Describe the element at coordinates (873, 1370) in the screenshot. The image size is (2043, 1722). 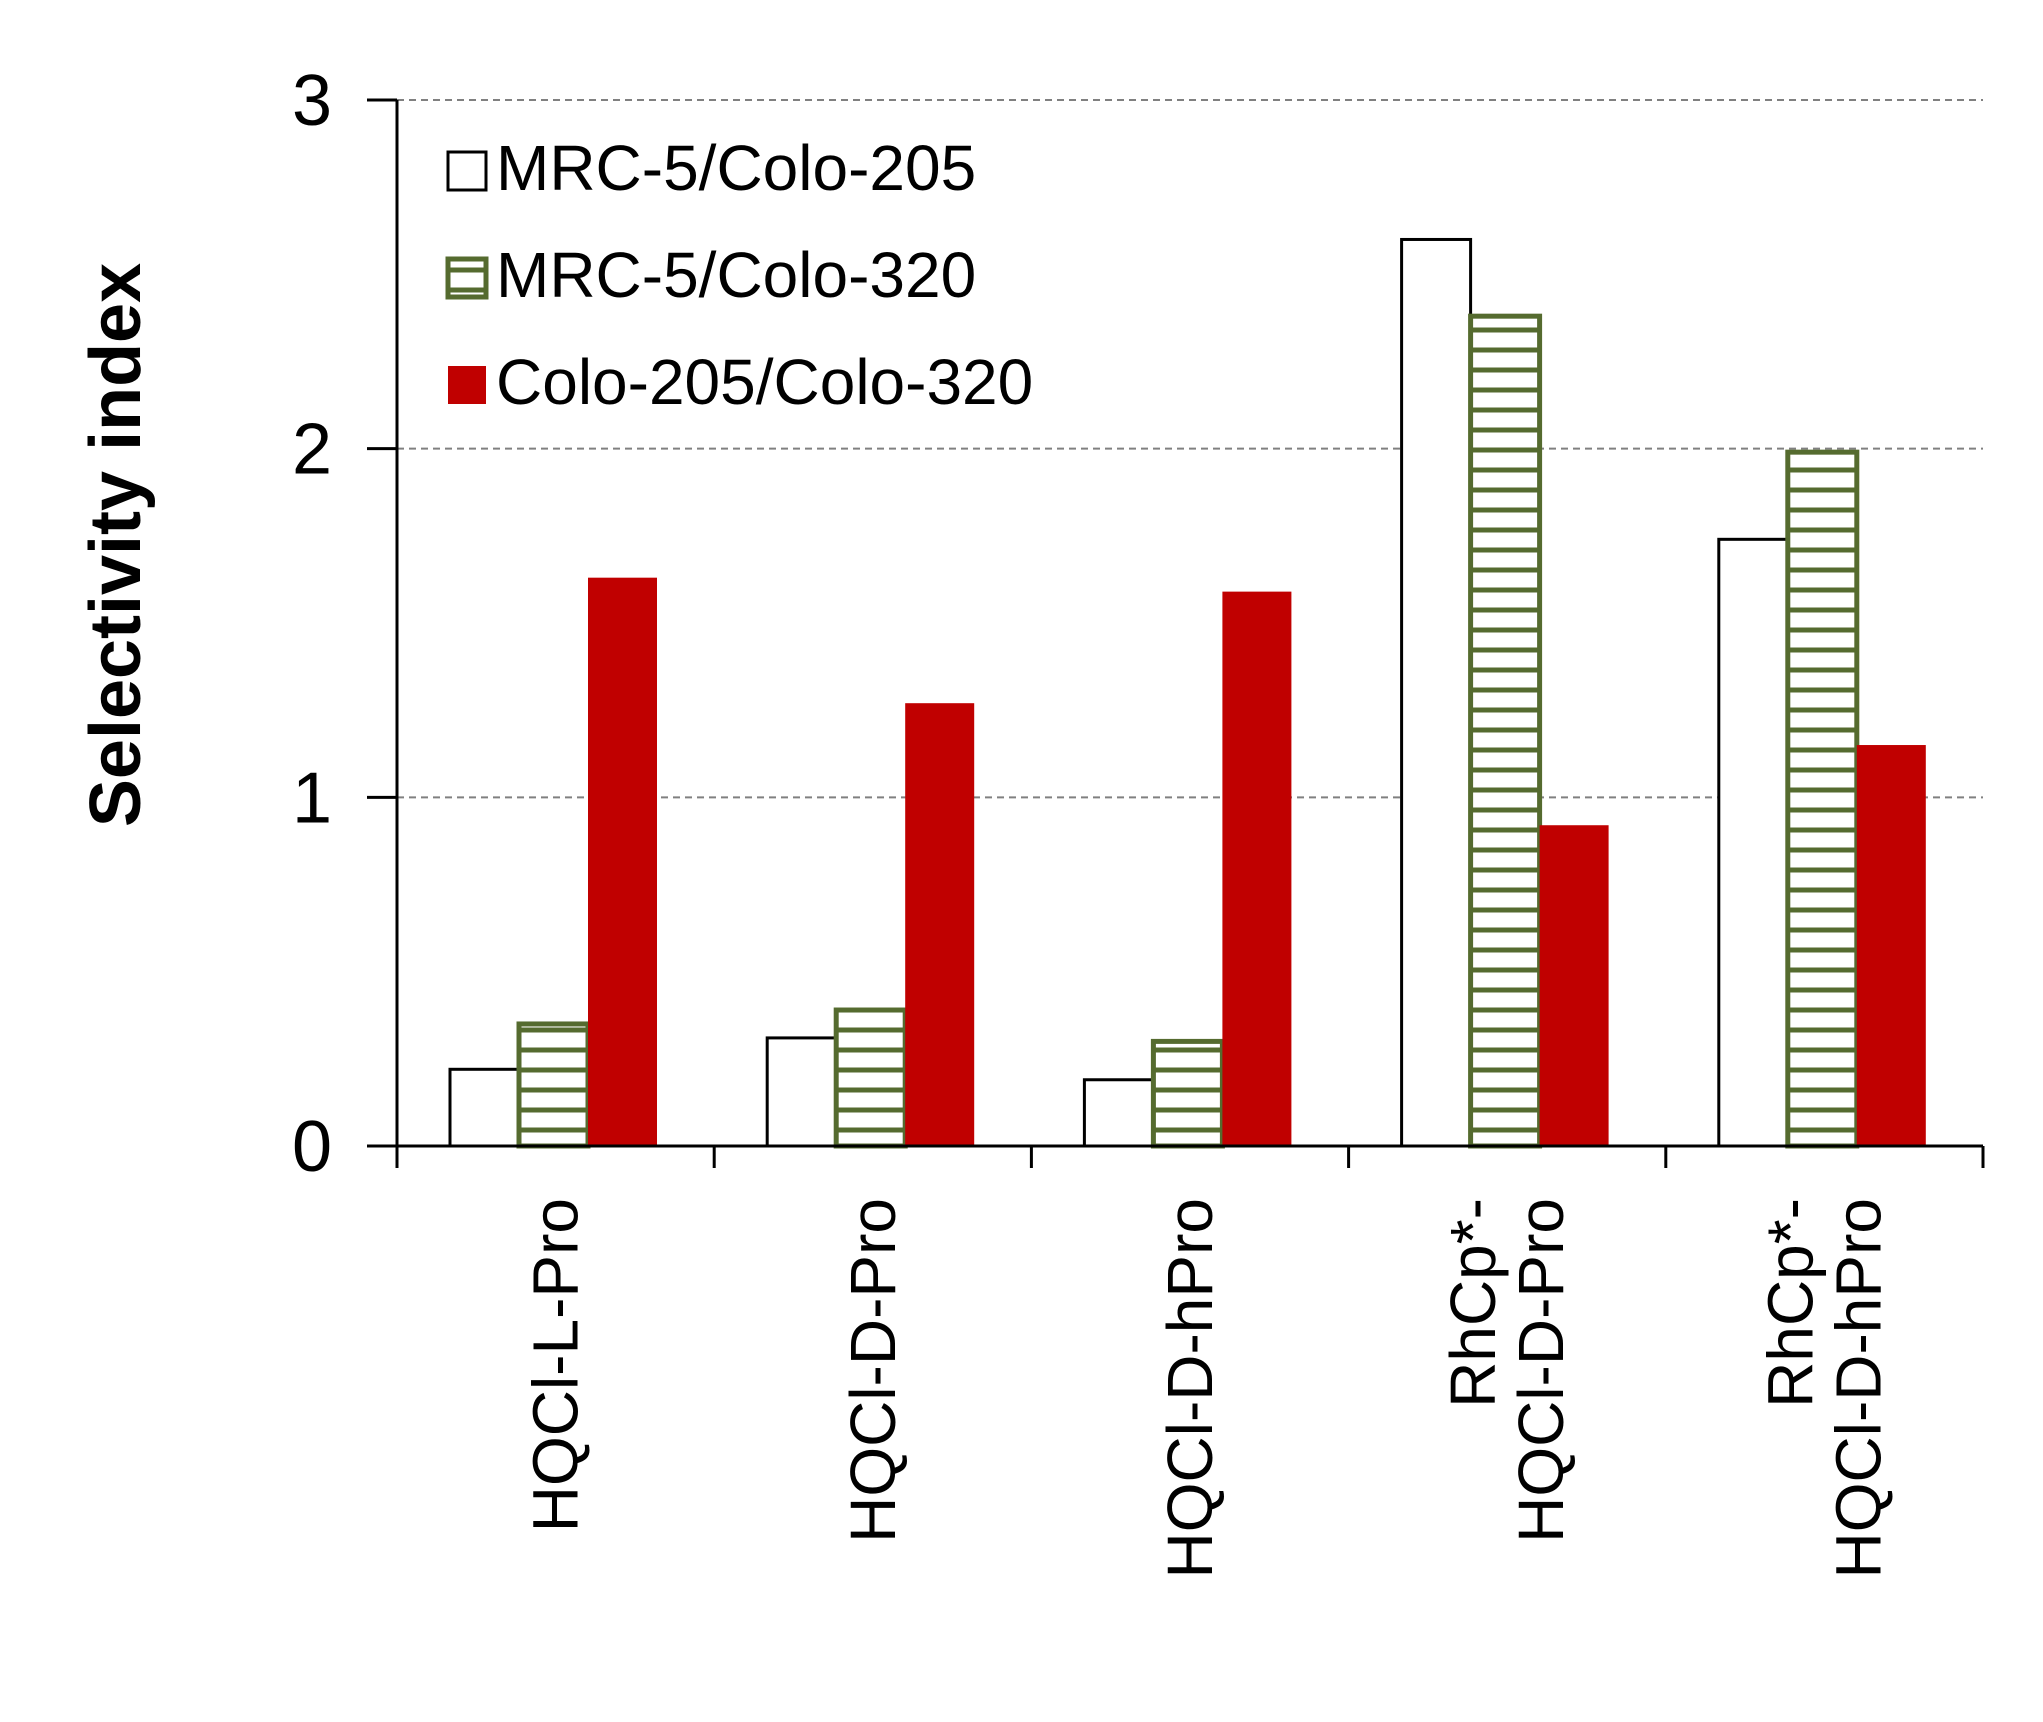
I see `x-tick-label-2-line-1: HQCl-D-Pro` at that location.